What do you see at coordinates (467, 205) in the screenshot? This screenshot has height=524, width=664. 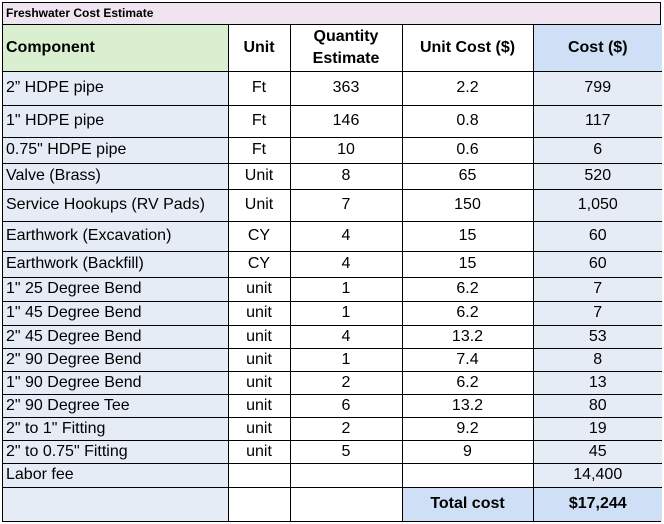 I see `unit-cost-cell: 150` at bounding box center [467, 205].